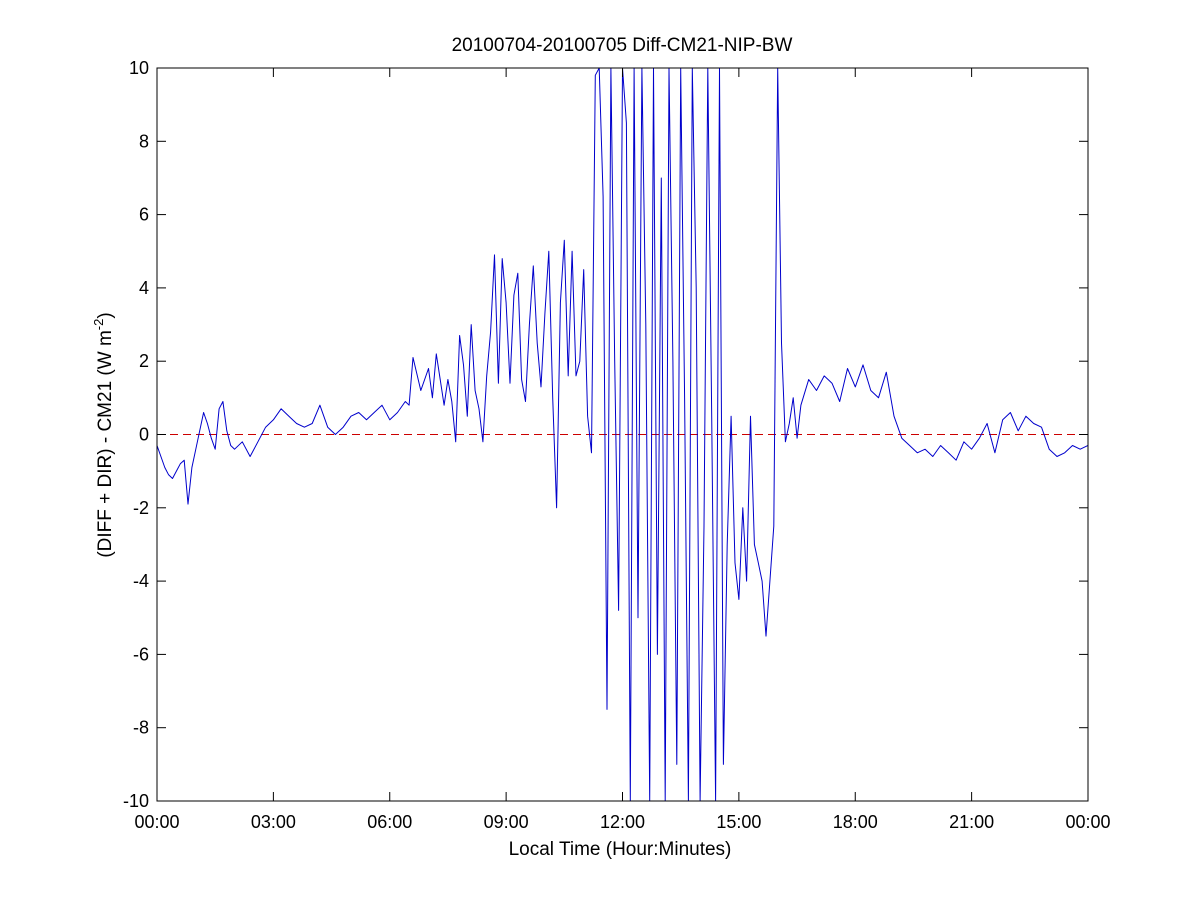  I want to click on x-tick-label: 03:00, so click(273, 822).